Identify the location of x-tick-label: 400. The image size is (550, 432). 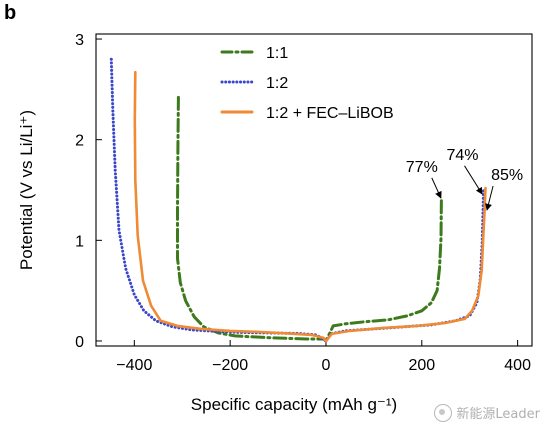
(517, 365).